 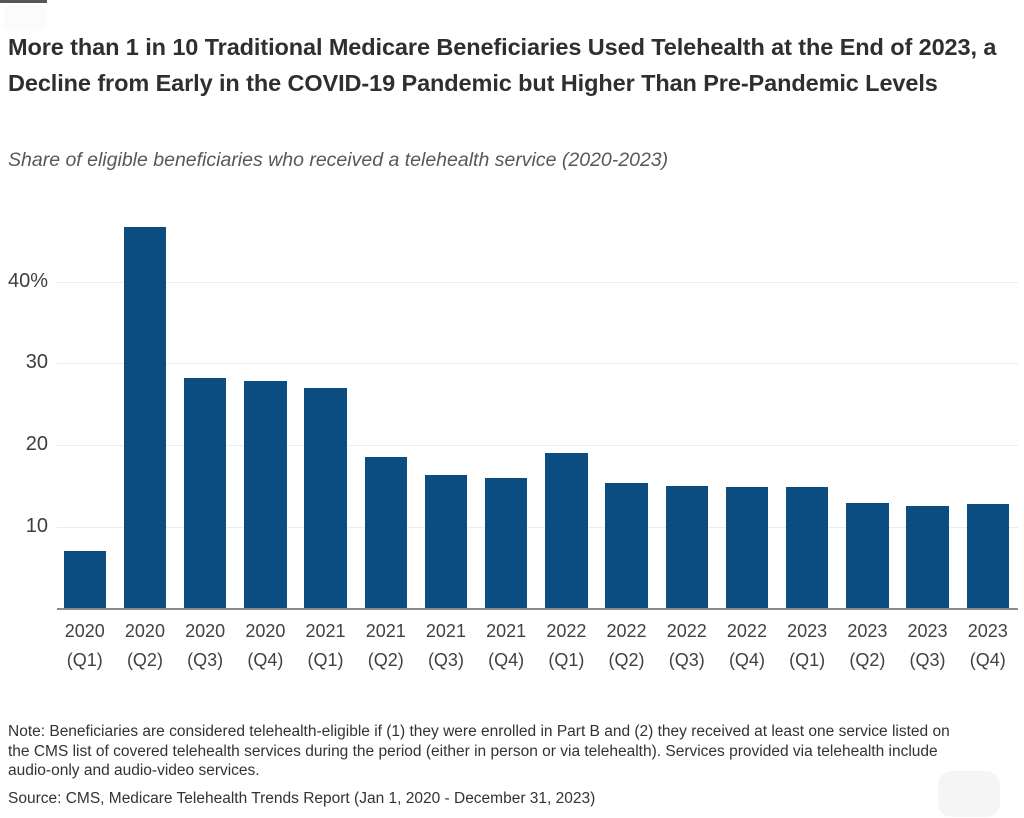 What do you see at coordinates (385, 645) in the screenshot?
I see `x-axis-tick-label: 2021 (Q2)` at bounding box center [385, 645].